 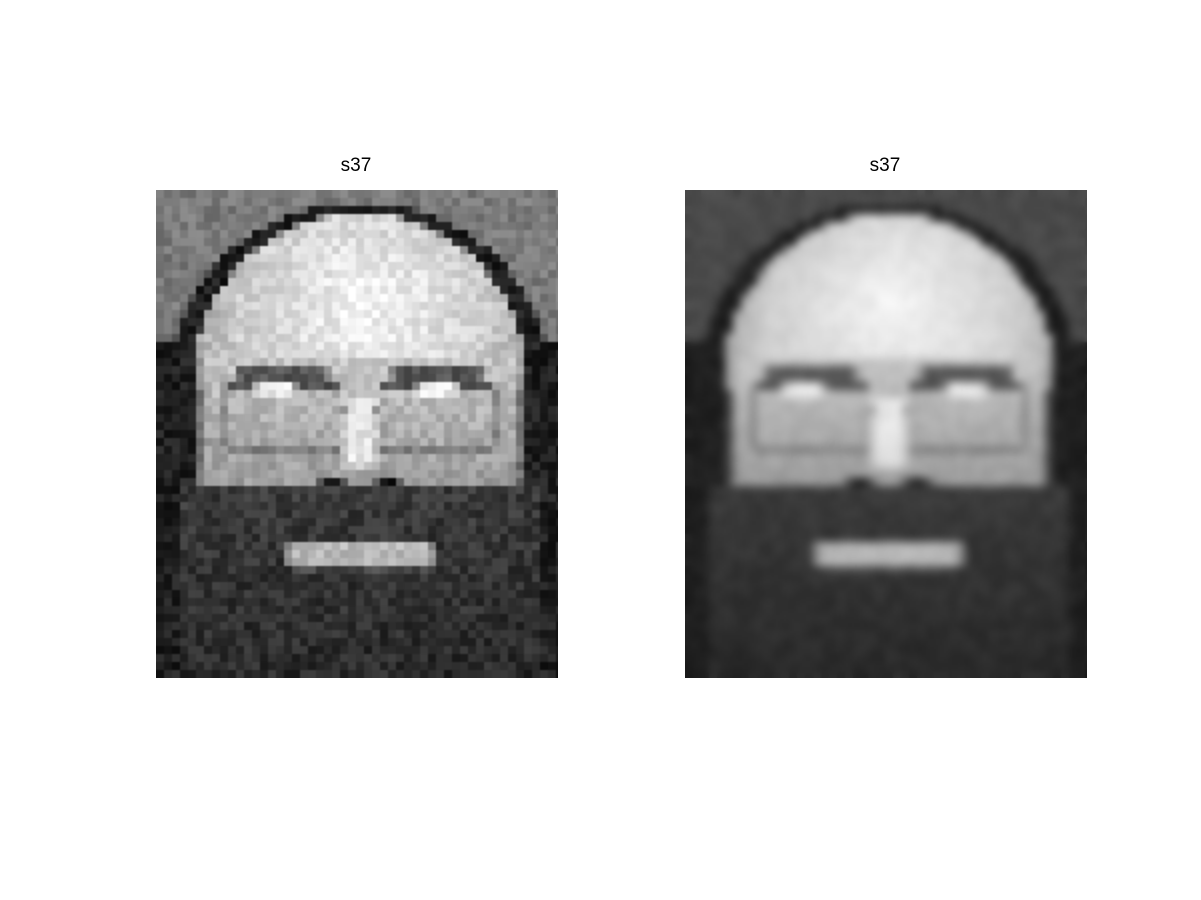 What do you see at coordinates (356, 165) in the screenshot?
I see `panel-title-left: s37` at bounding box center [356, 165].